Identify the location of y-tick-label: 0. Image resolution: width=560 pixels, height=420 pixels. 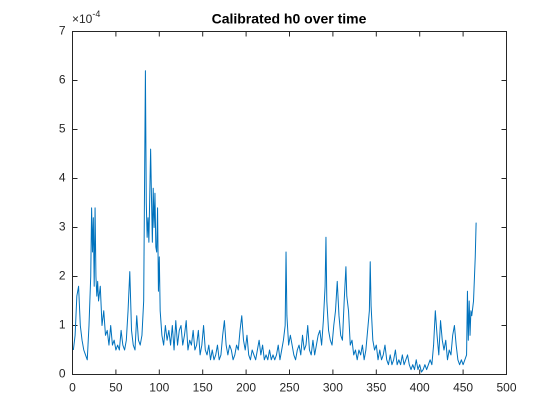
(62, 374).